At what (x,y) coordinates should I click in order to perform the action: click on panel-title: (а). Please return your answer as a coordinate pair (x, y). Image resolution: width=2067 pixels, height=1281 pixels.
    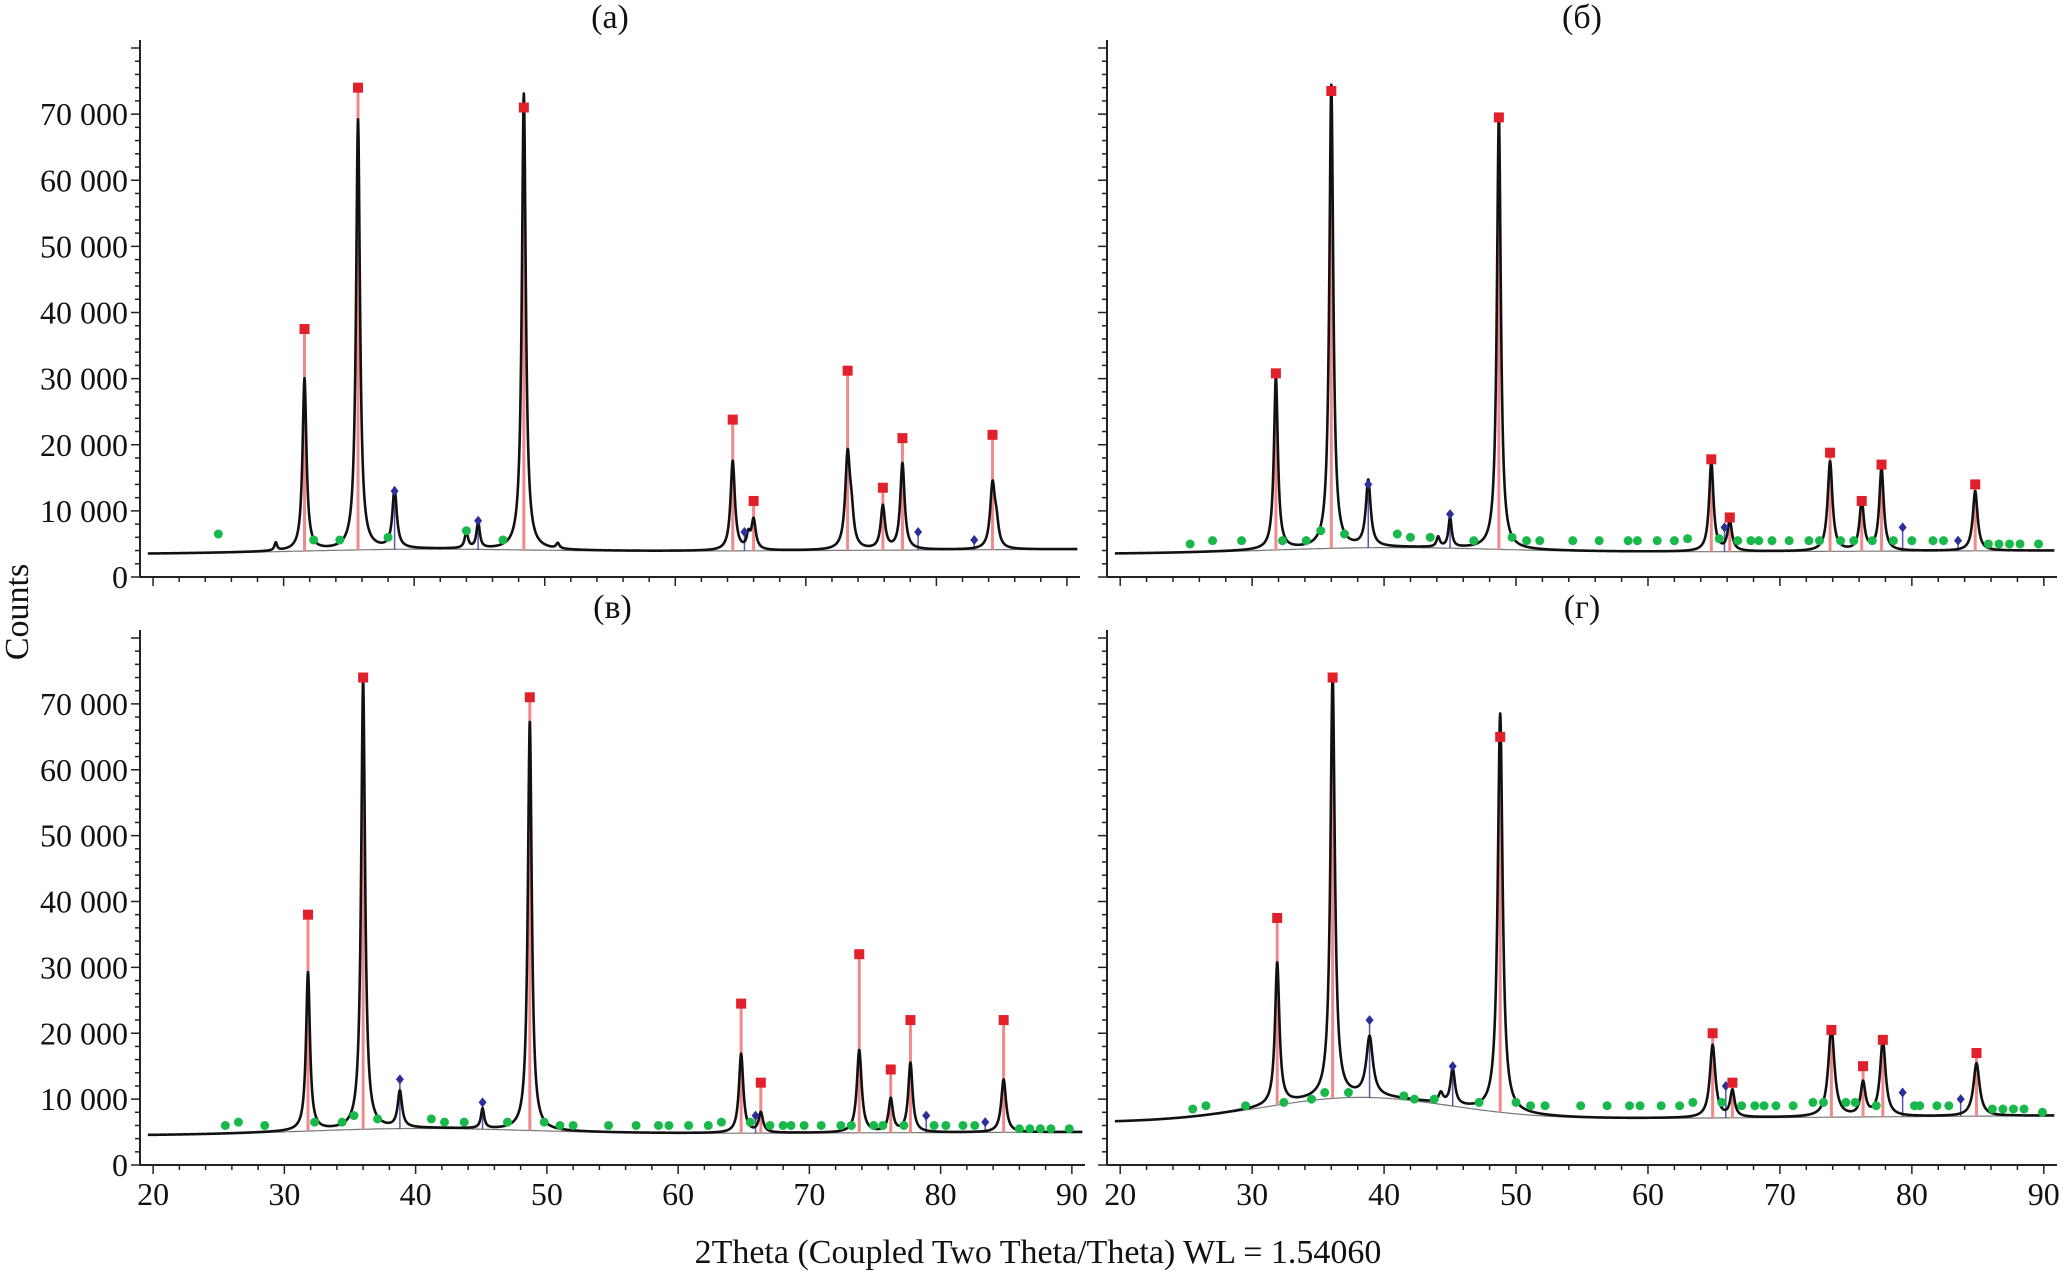
    Looking at the image, I should click on (610, 18).